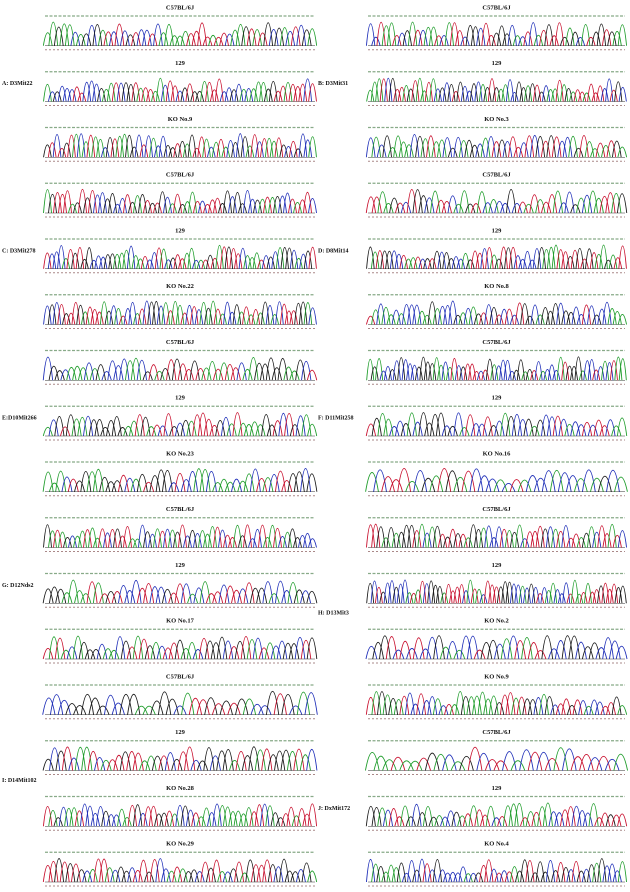  I want to click on chromatogram, so click(496, 90).